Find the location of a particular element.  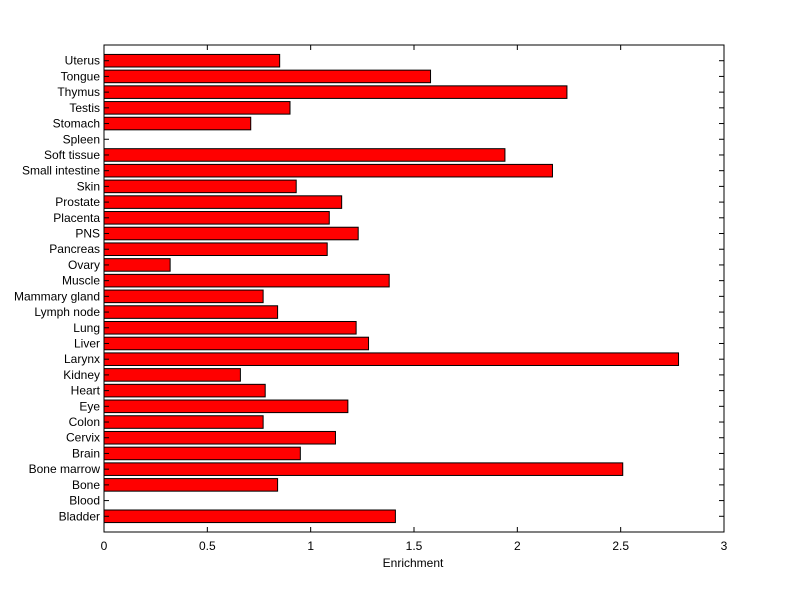

y-tick-label: Mammary gland is located at coordinates (57, 296).